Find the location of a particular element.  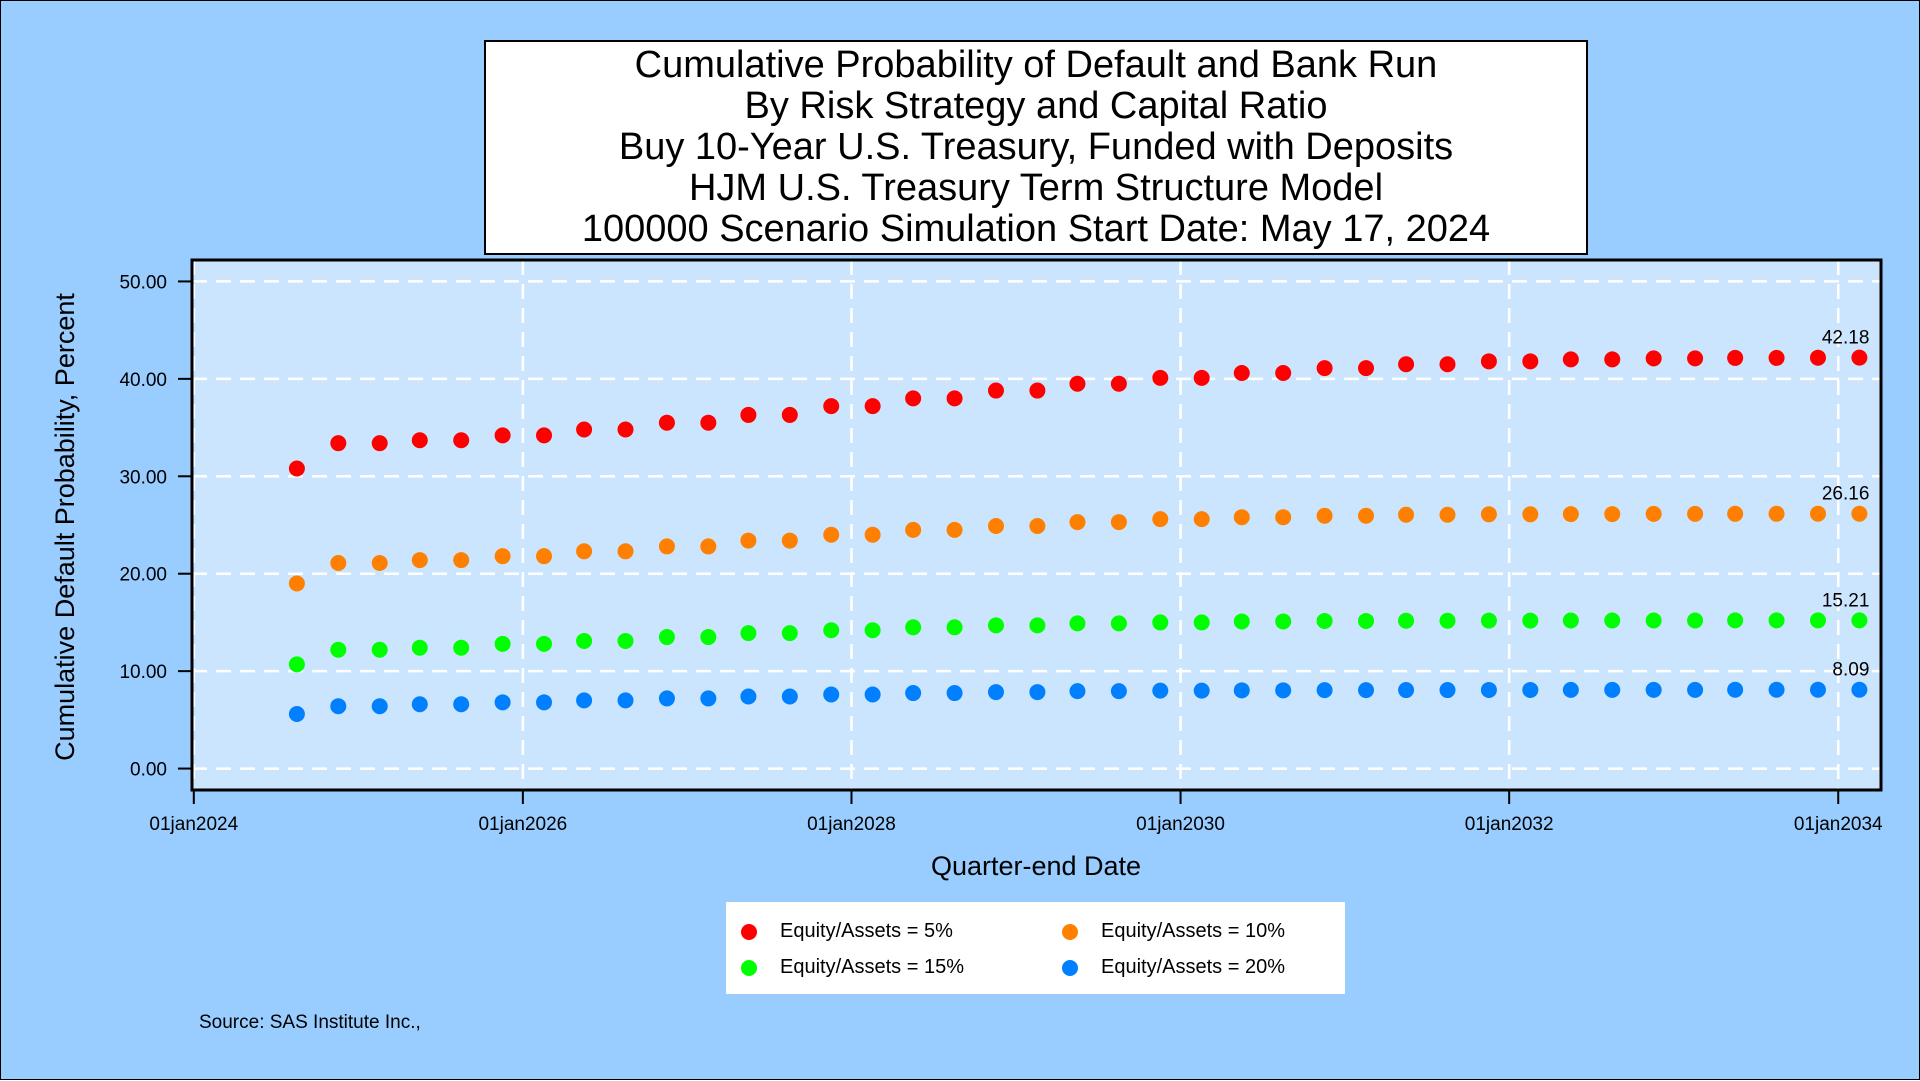

legend-label-15pct: Equity/Assets = 15% is located at coordinates (872, 967).